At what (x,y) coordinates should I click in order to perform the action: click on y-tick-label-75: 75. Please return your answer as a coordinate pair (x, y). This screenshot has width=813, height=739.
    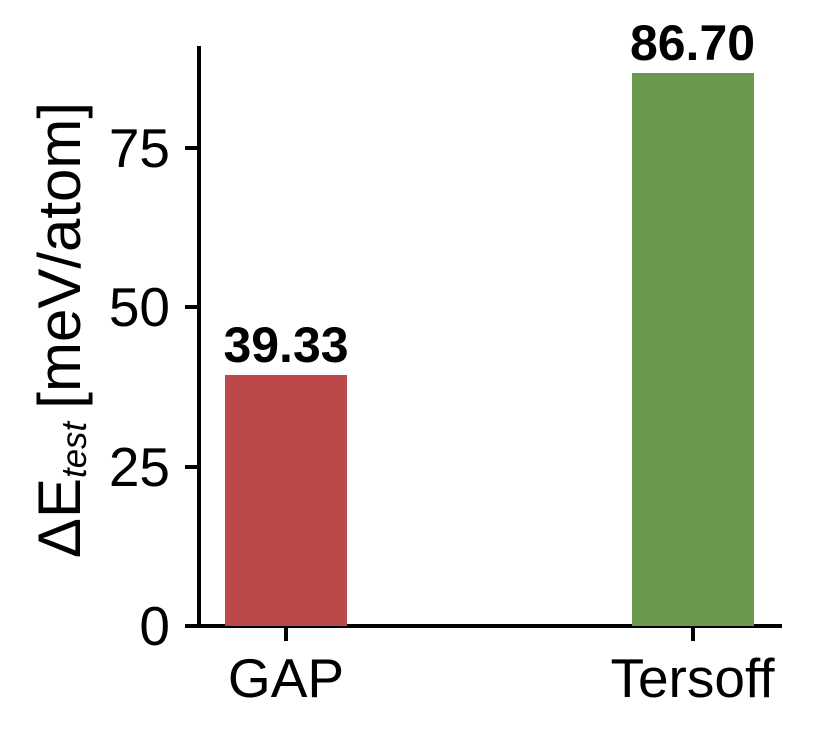
    Looking at the image, I should click on (139, 147).